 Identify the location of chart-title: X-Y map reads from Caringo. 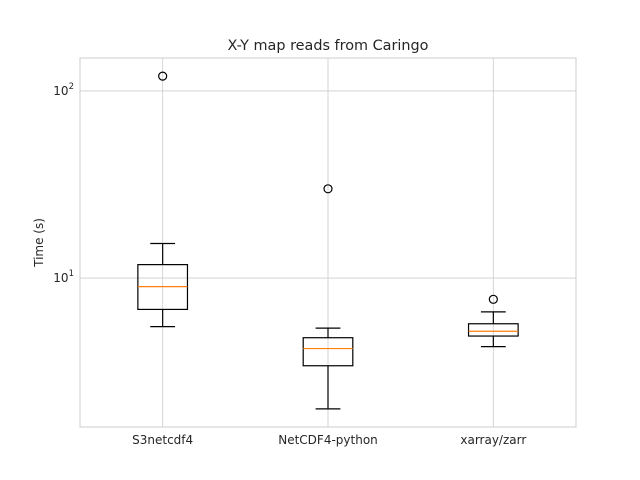
(328, 46).